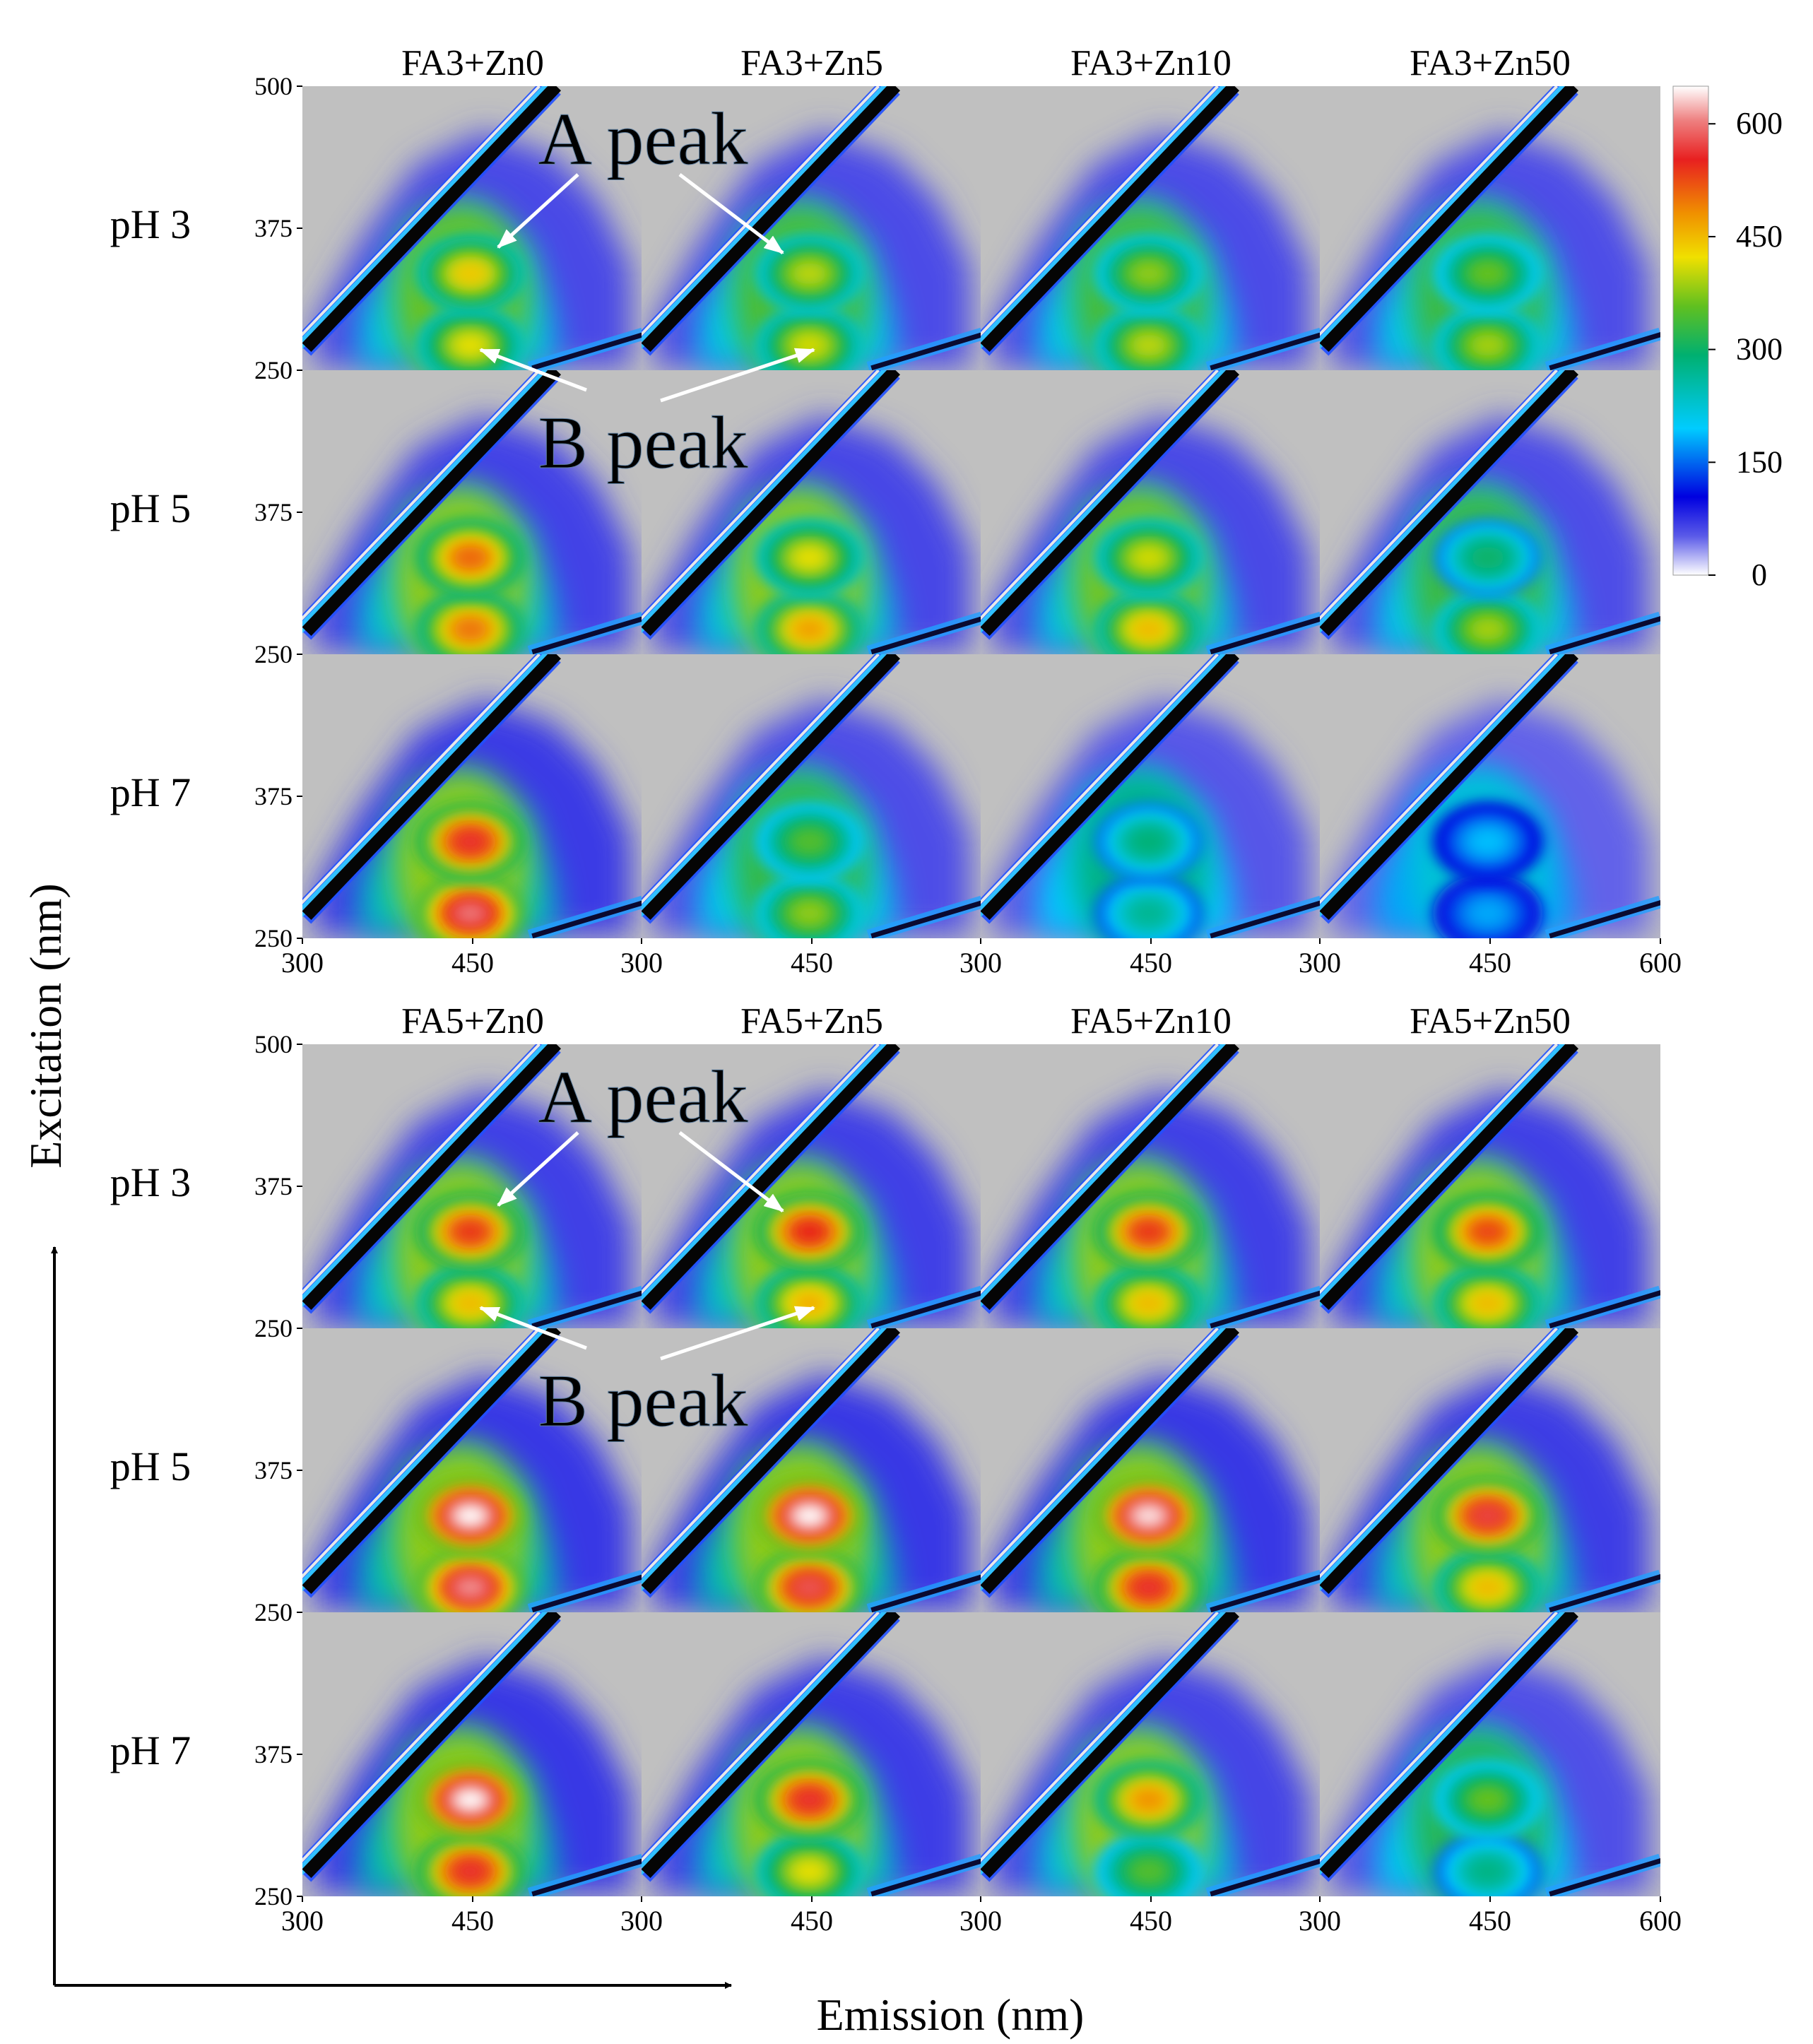  I want to click on row-label: pH 5, so click(150, 1466).